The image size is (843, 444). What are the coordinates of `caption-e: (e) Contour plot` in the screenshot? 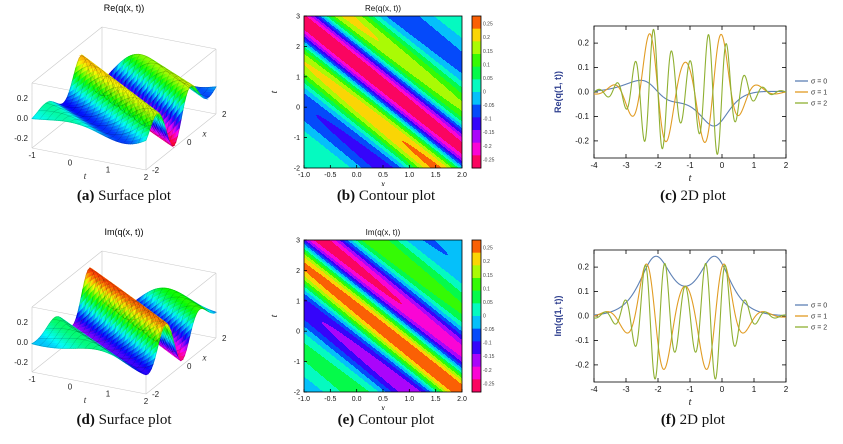 It's located at (386, 420).